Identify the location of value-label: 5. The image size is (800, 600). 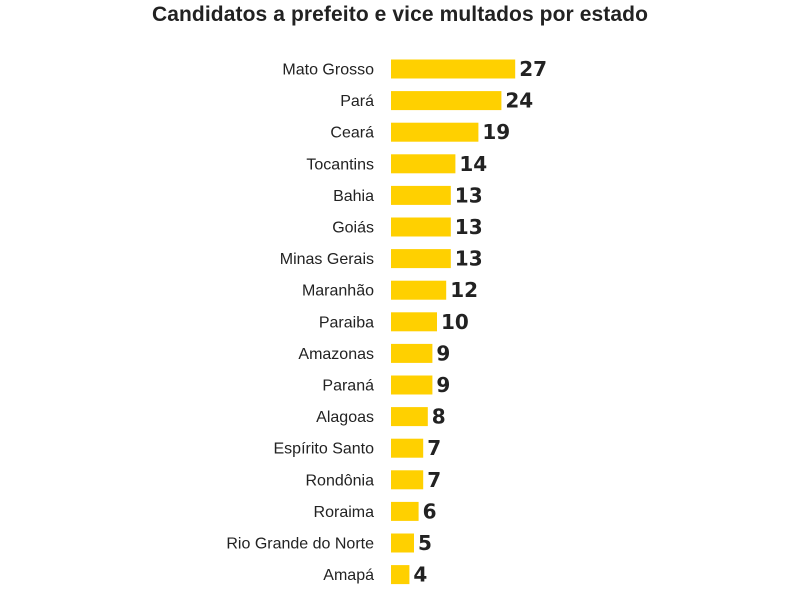
(425, 543).